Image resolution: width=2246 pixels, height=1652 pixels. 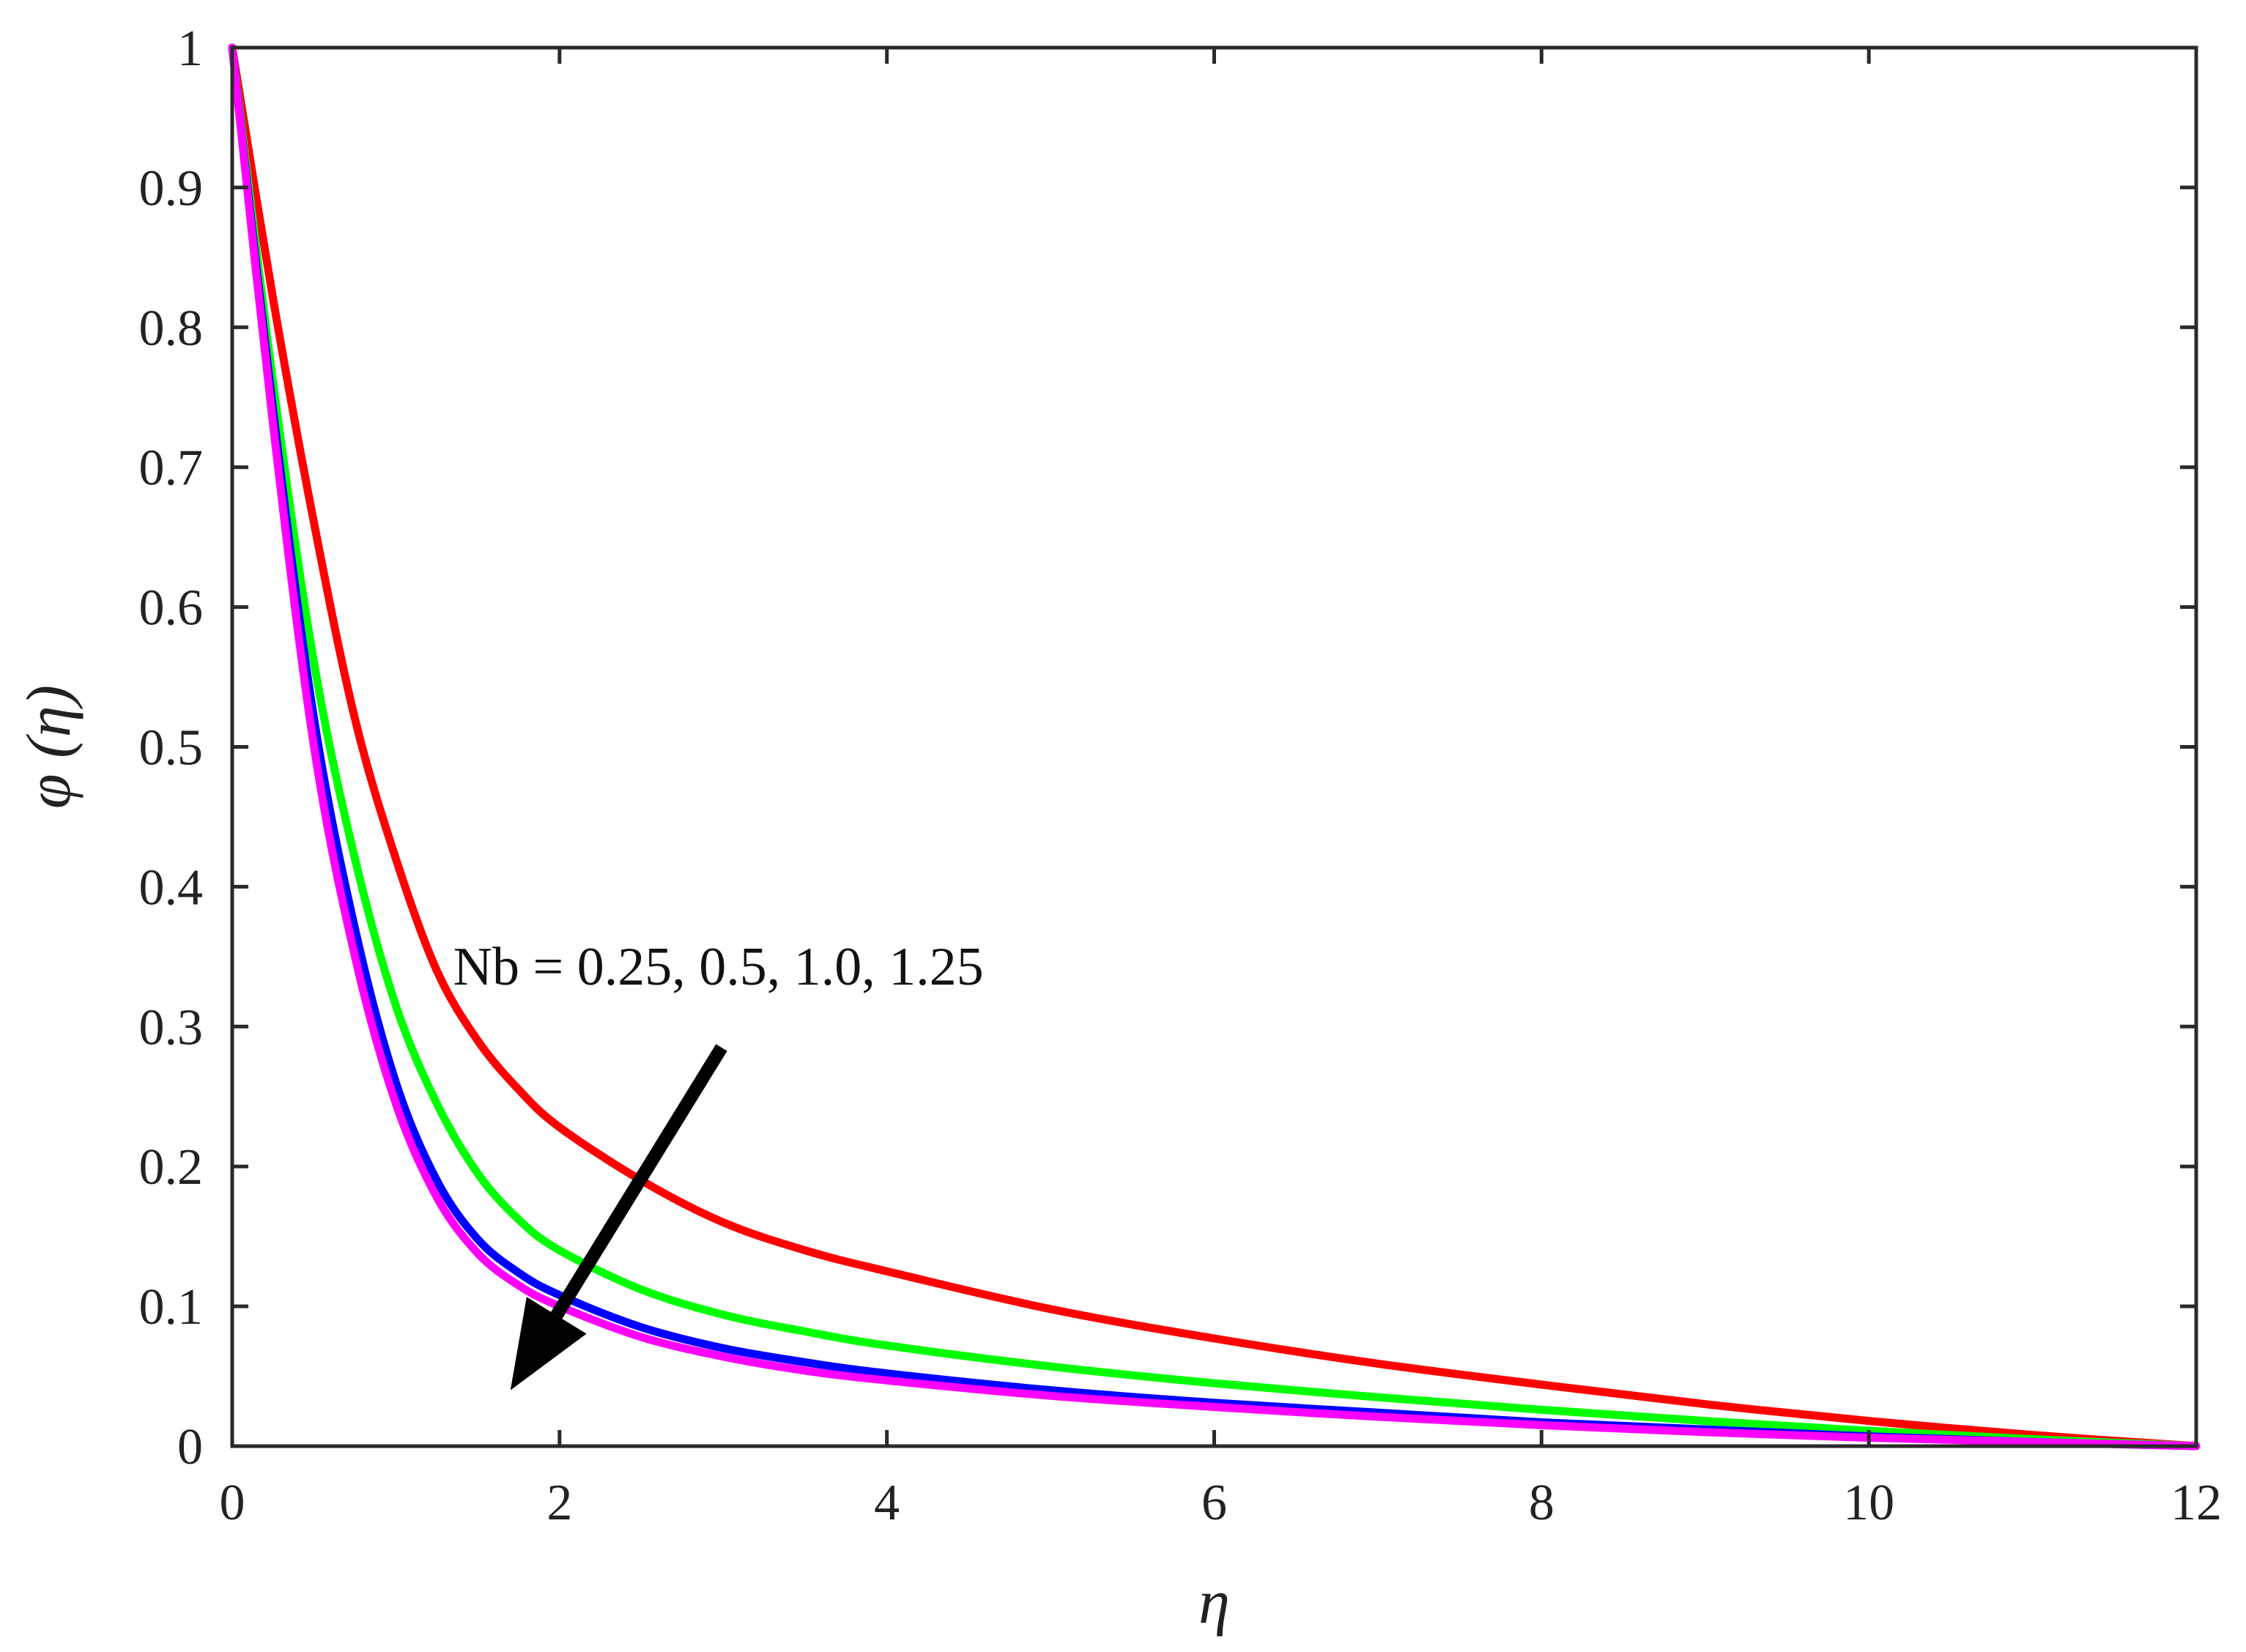 I want to click on y-tick-label: 0.2, so click(x=172, y=1167).